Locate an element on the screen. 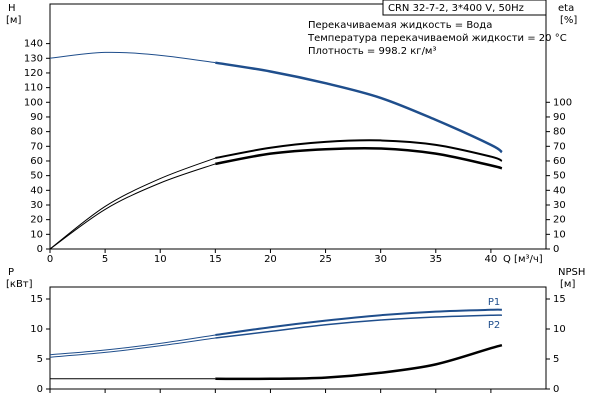  y-axis-label: P is located at coordinates (11, 272).